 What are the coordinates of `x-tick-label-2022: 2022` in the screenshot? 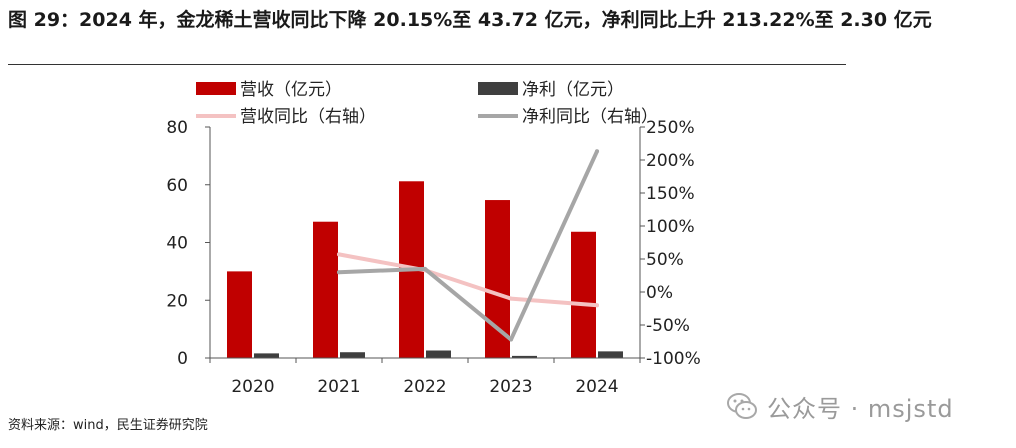 It's located at (424, 387).